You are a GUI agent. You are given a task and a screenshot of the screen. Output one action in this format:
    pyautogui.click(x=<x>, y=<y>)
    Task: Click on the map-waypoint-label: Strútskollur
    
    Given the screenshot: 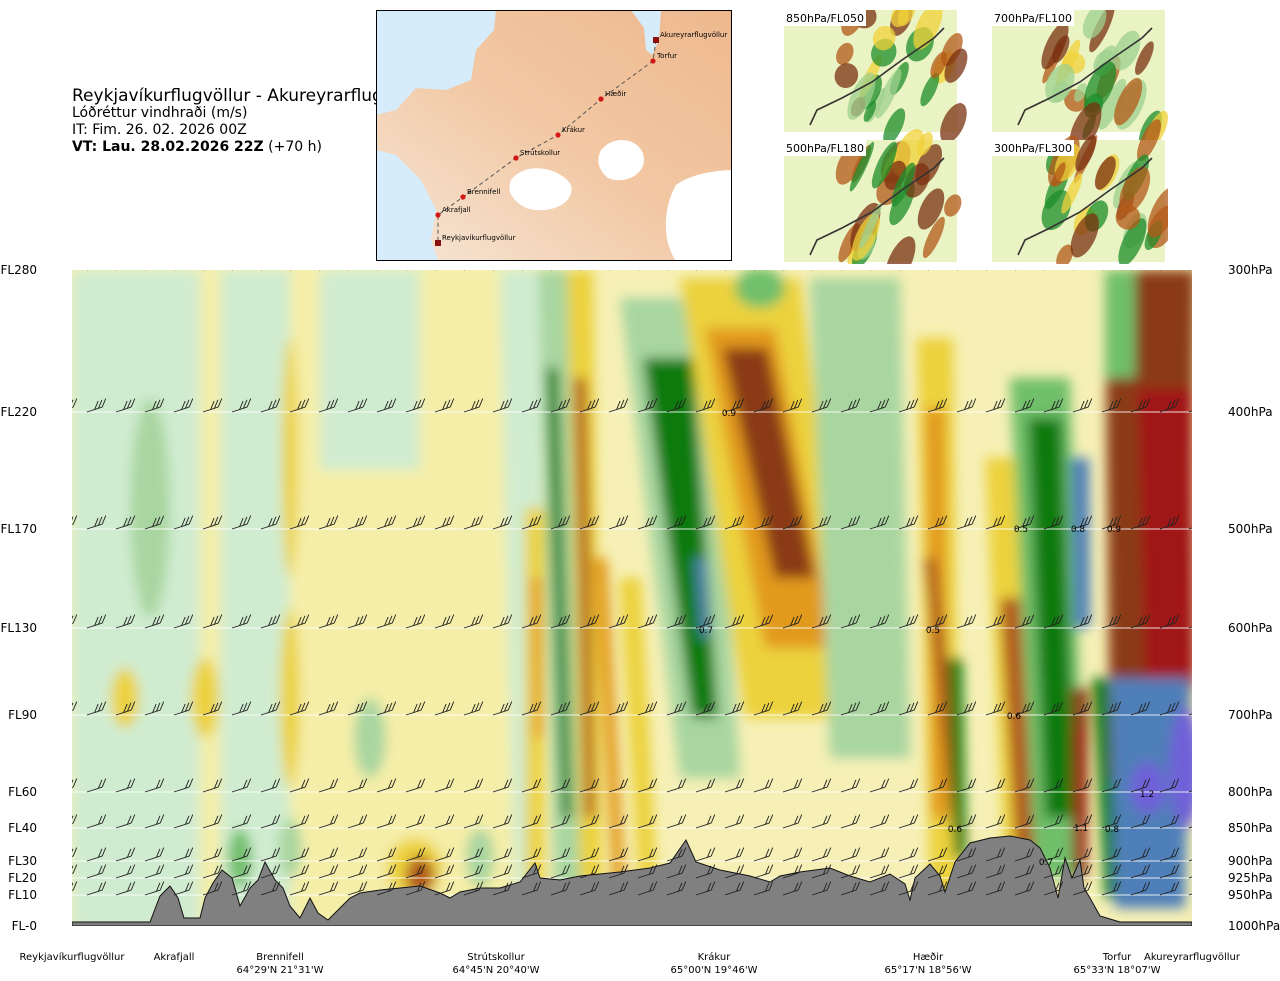 What is the action you would take?
    pyautogui.click(x=540, y=153)
    